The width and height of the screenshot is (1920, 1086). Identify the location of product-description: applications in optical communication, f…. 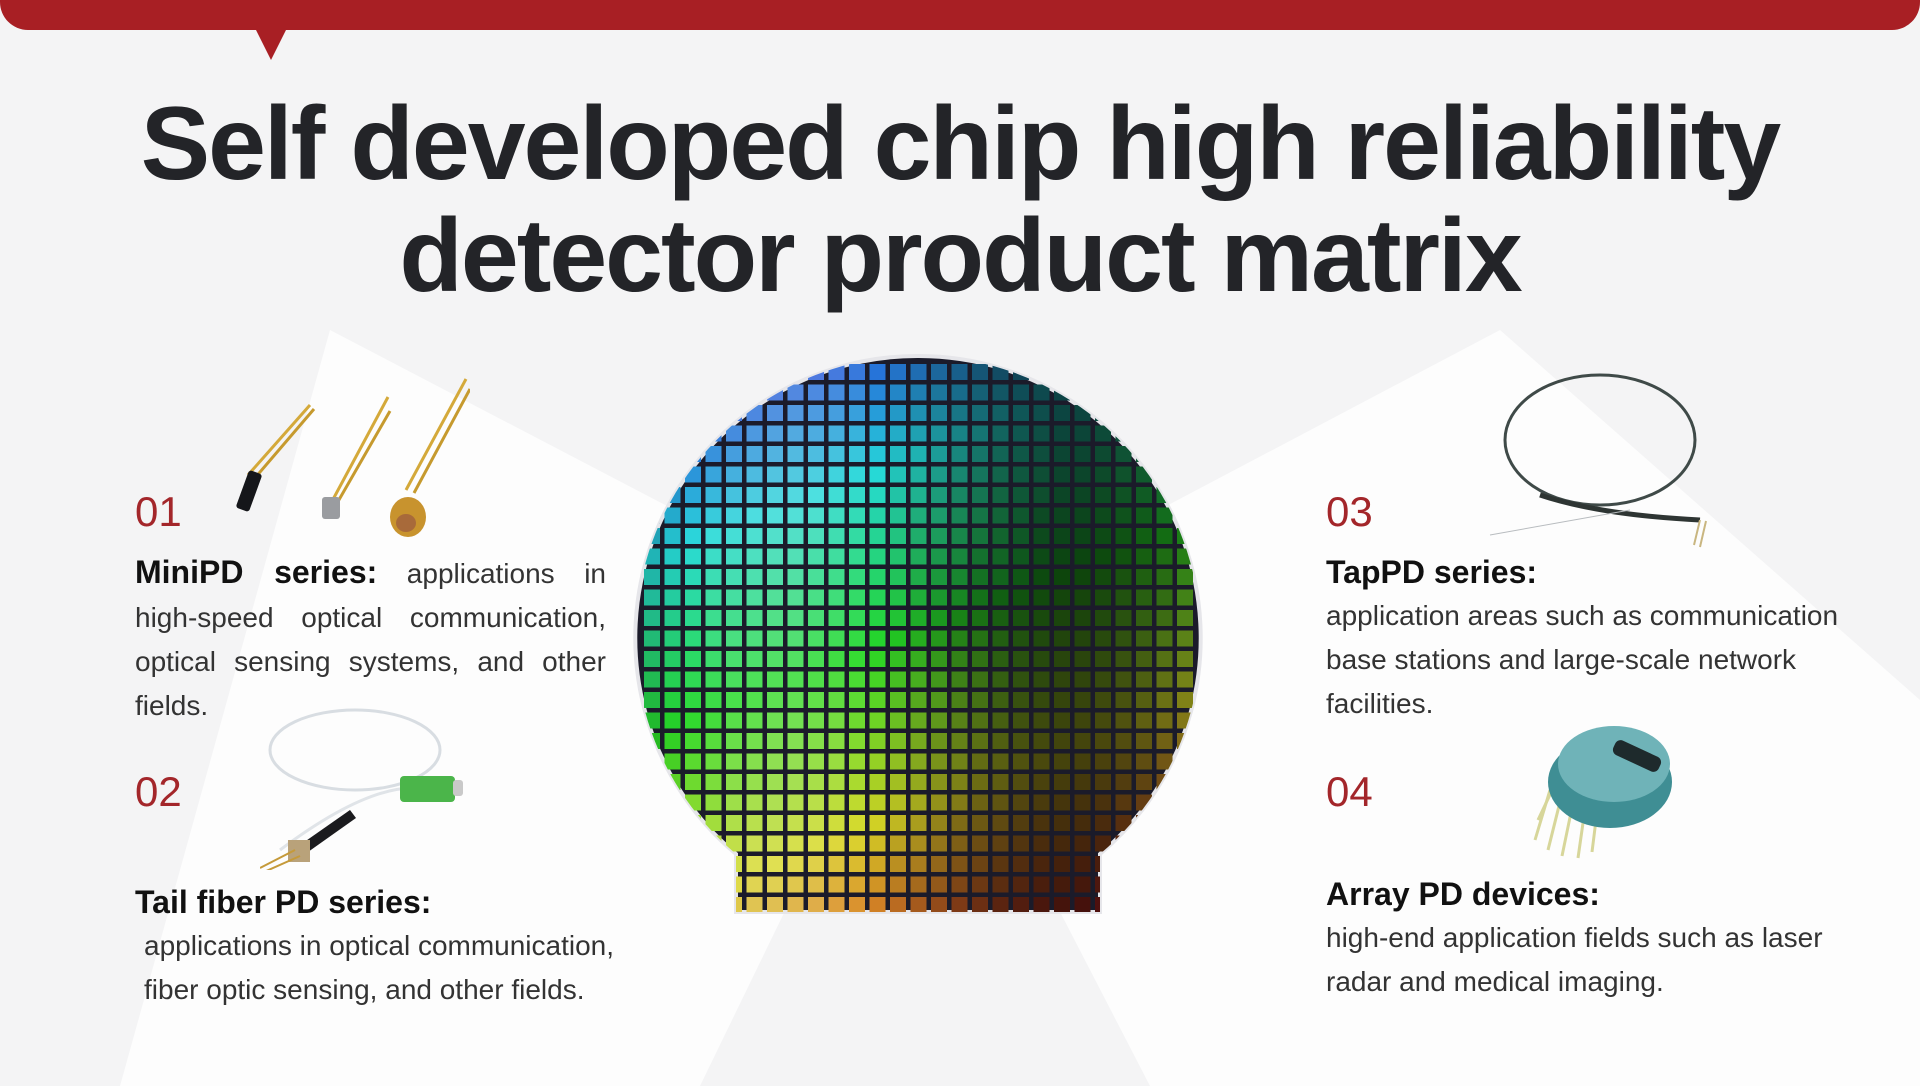
(379, 967).